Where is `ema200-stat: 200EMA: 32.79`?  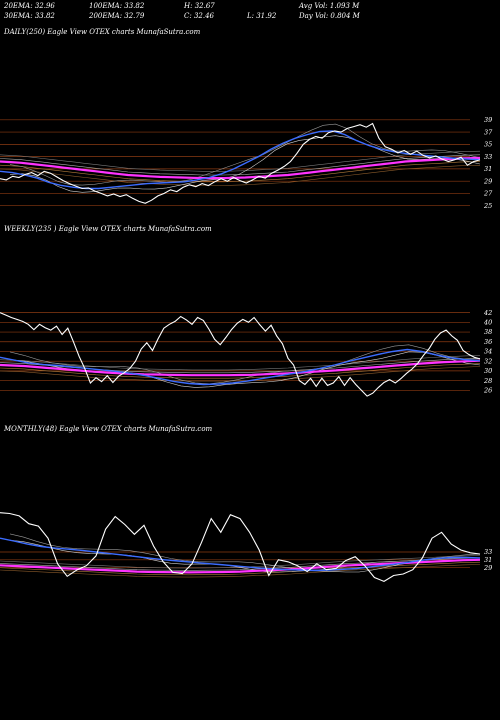 ema200-stat: 200EMA: 32.79 is located at coordinates (117, 16).